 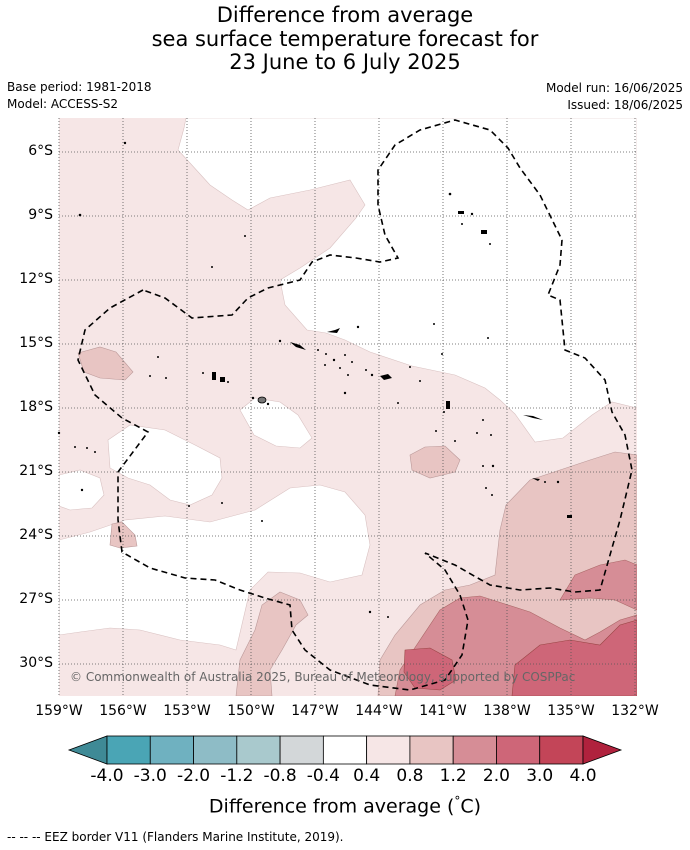 What do you see at coordinates (63, 104) in the screenshot?
I see `model-name: Model: ACCESS-S2` at bounding box center [63, 104].